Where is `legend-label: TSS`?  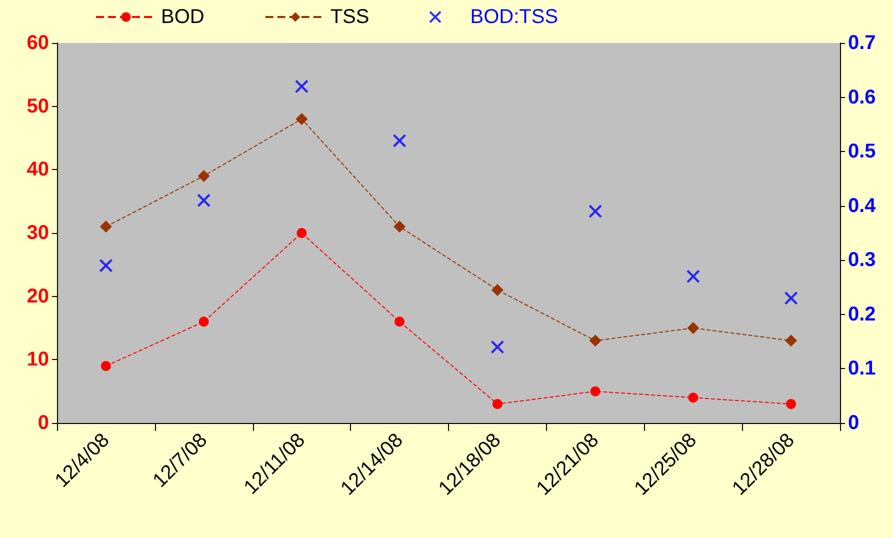 legend-label: TSS is located at coordinates (350, 17).